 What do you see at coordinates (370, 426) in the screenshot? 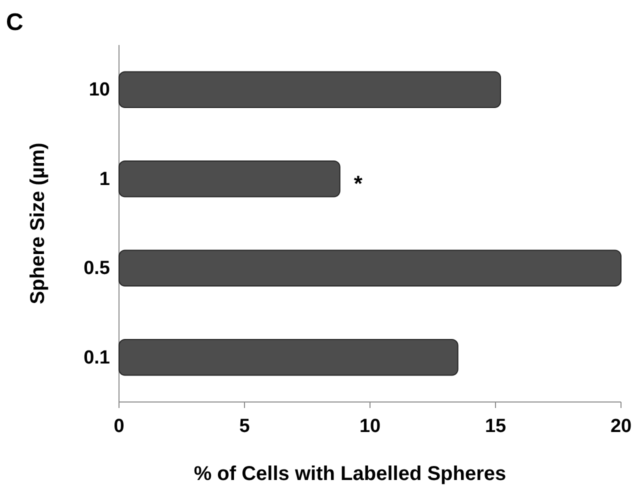
I see `x-tick-label: 10` at bounding box center [370, 426].